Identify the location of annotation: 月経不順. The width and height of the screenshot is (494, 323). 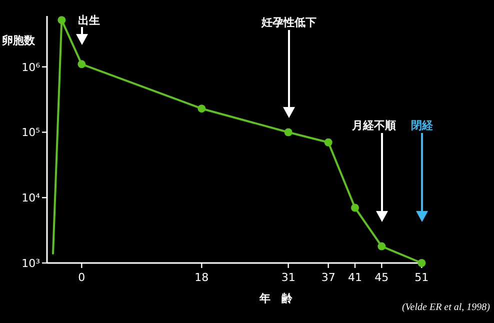
(373, 125).